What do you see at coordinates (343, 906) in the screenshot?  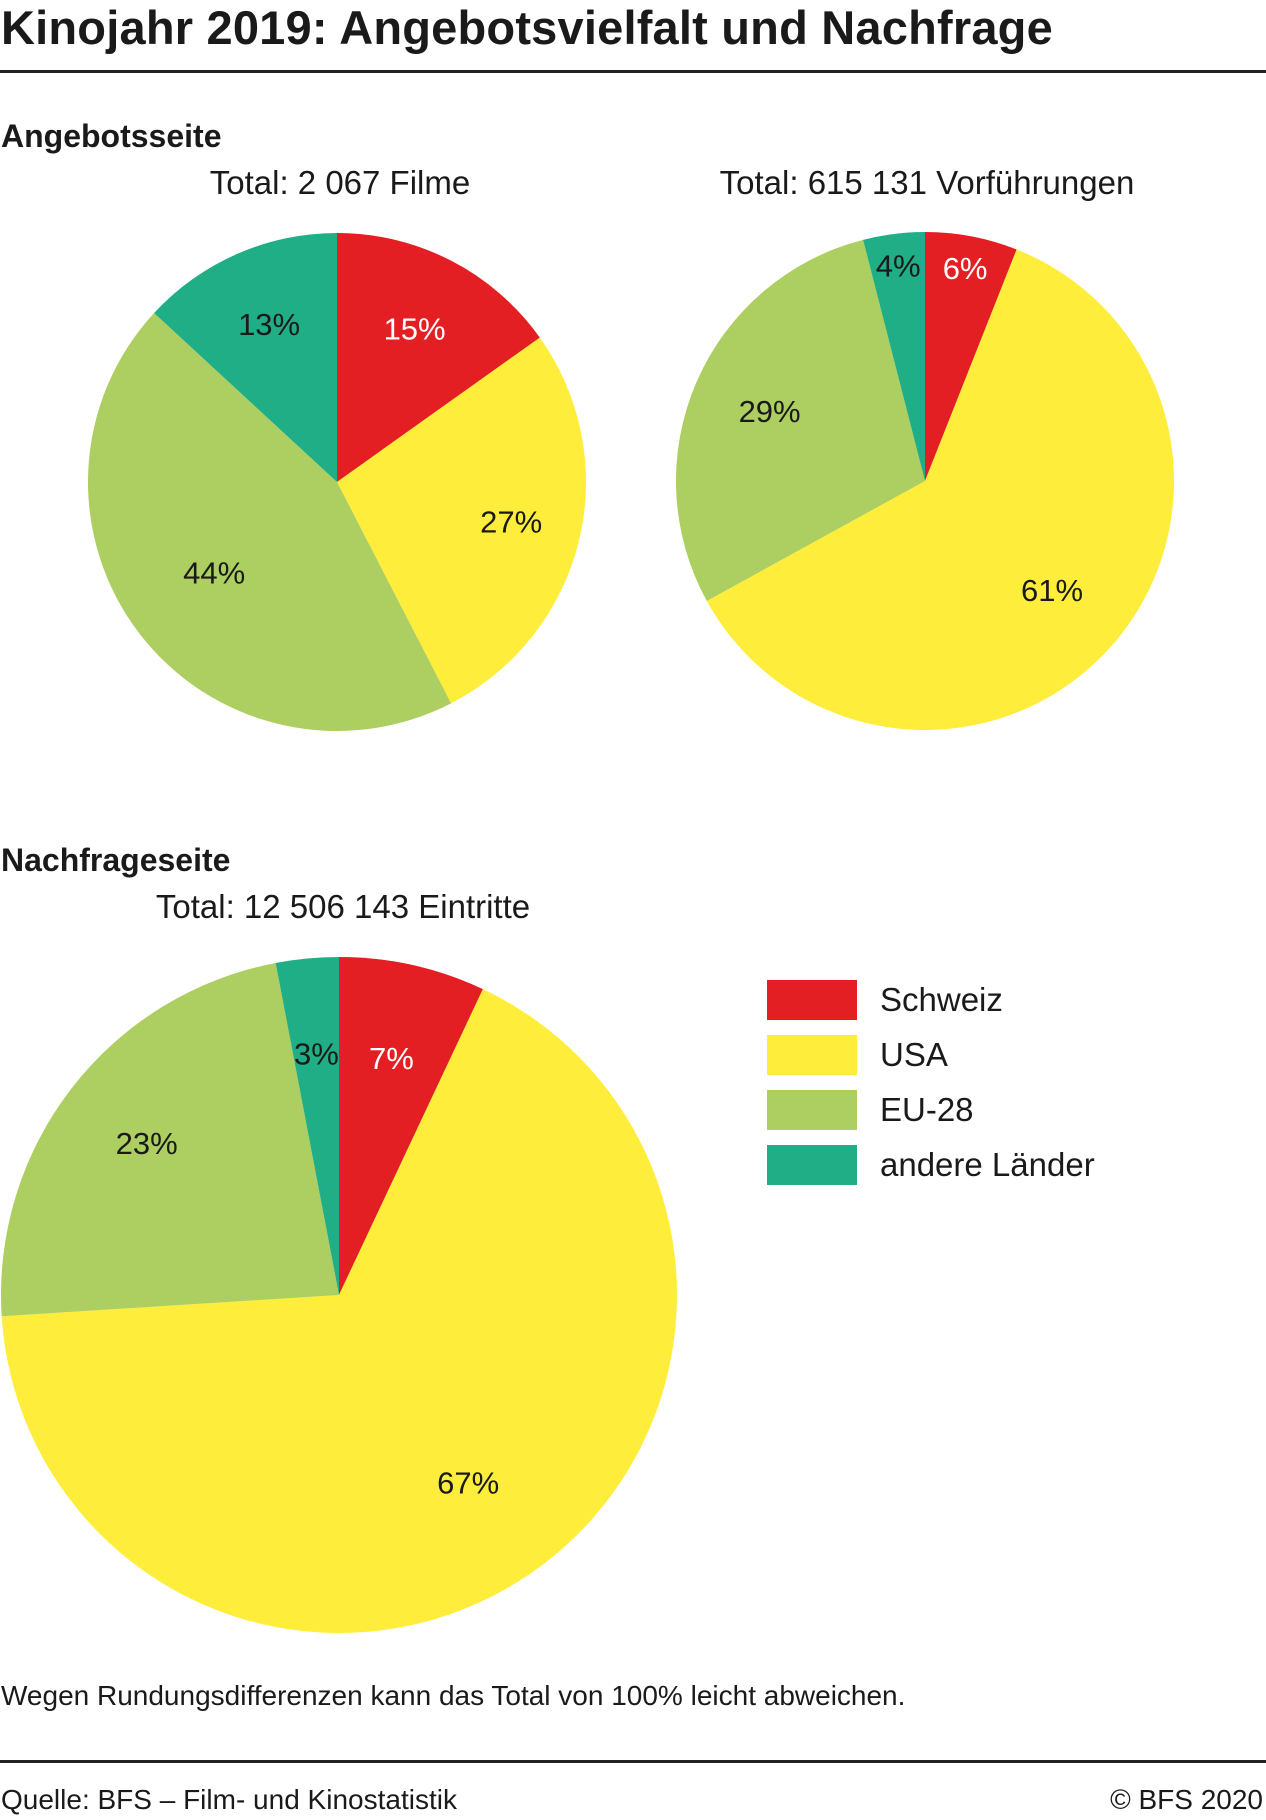 I see `pie-title-admissions: Total: 12 506 143 Eintritte` at bounding box center [343, 906].